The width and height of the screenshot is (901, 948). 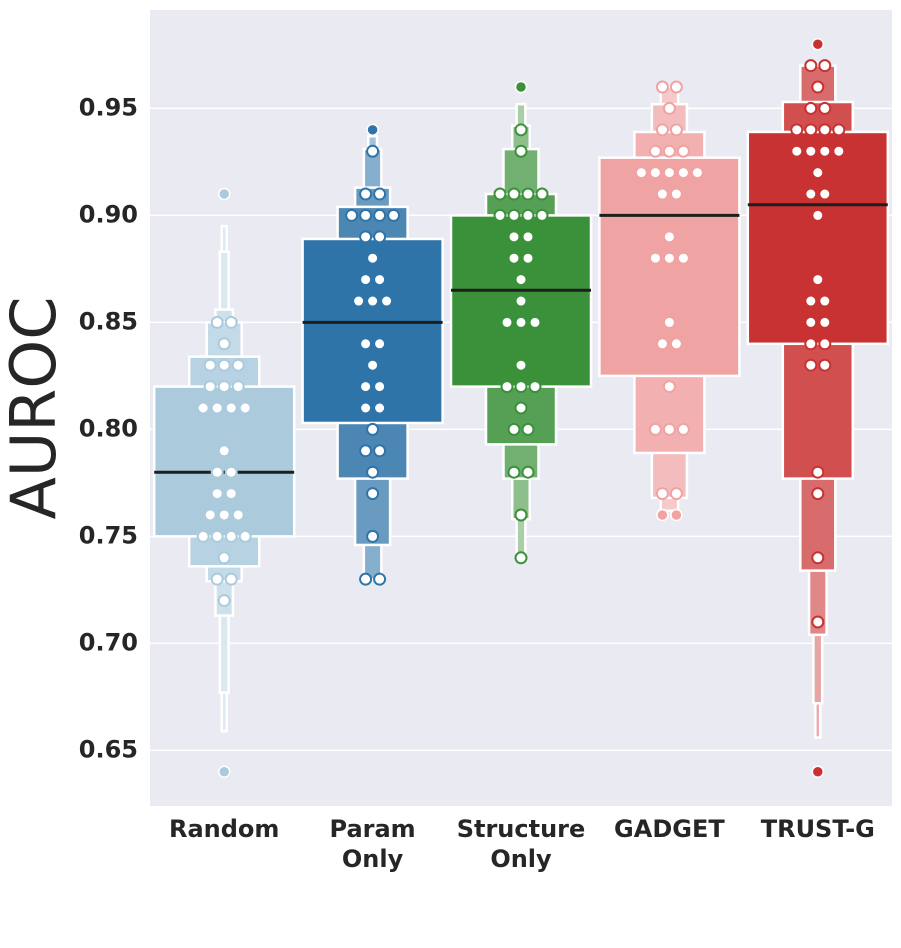 What do you see at coordinates (521, 844) in the screenshot?
I see `x-tick-label: Structure Only` at bounding box center [521, 844].